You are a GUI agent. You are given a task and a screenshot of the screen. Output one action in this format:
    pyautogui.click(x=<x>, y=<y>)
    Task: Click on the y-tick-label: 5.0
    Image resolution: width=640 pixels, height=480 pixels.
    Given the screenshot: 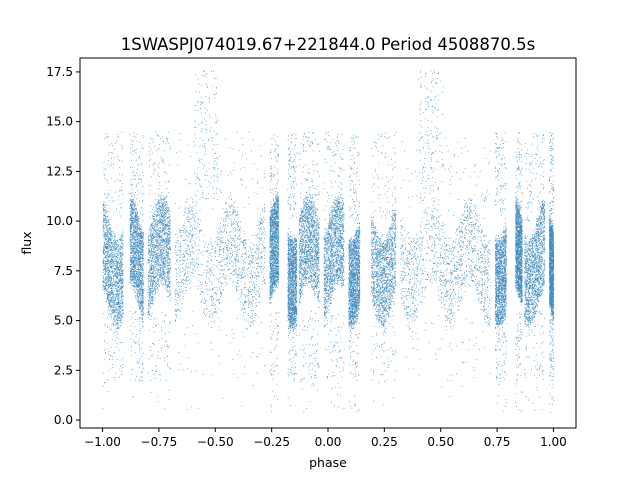 What is the action you would take?
    pyautogui.click(x=63, y=321)
    